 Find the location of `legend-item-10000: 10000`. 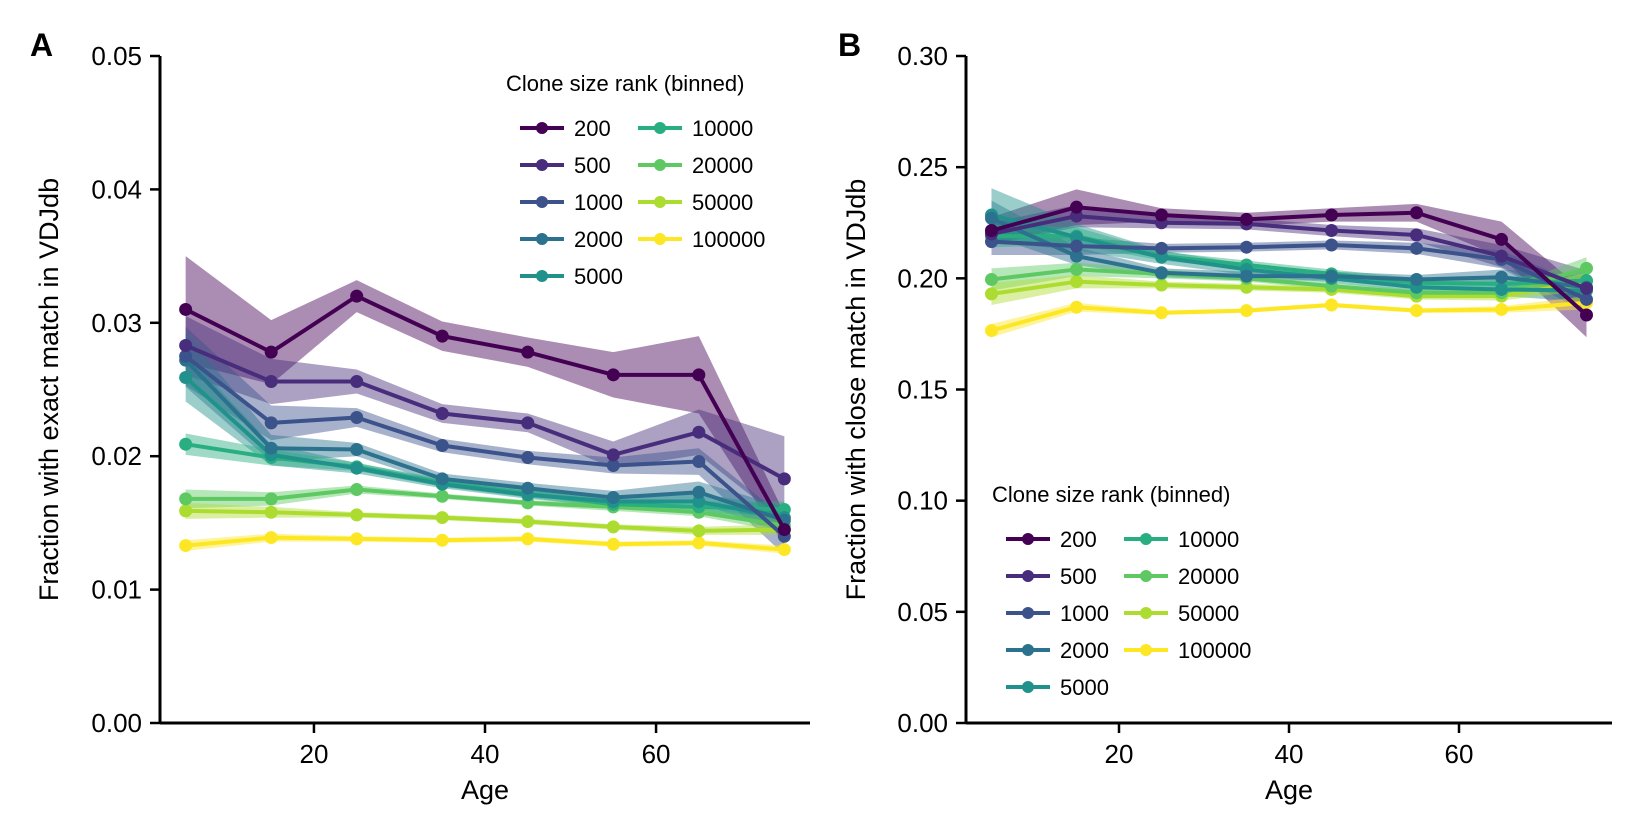

legend-item-10000: 10000 is located at coordinates (1181, 539).